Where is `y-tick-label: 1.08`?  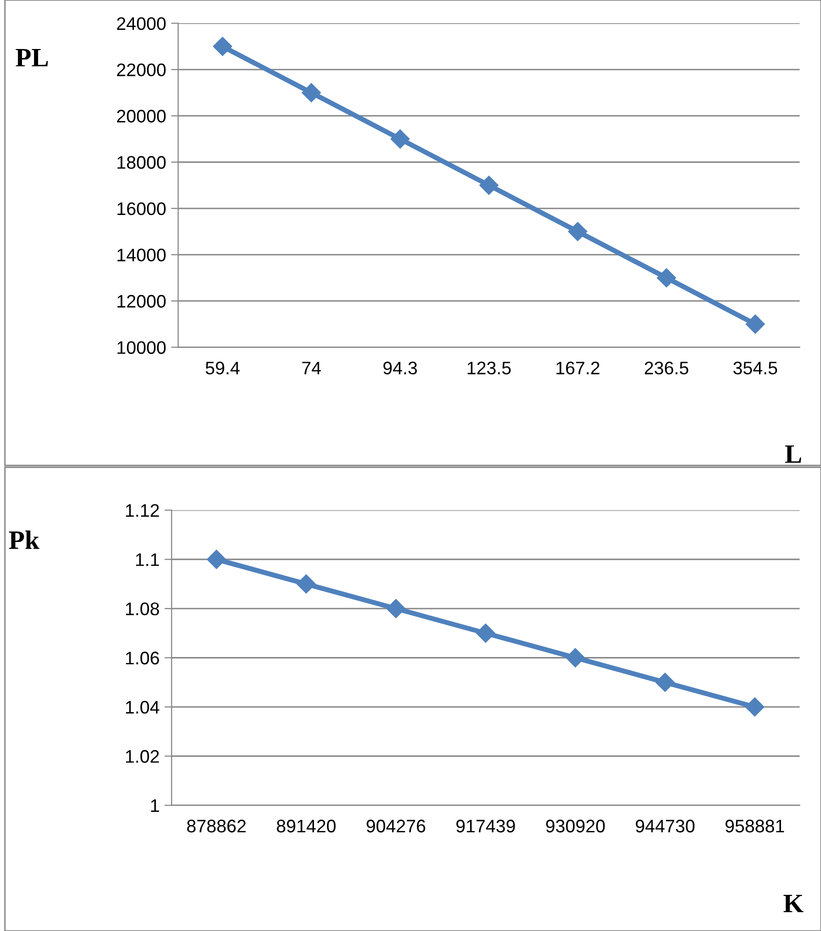
y-tick-label: 1.08 is located at coordinates (142, 609).